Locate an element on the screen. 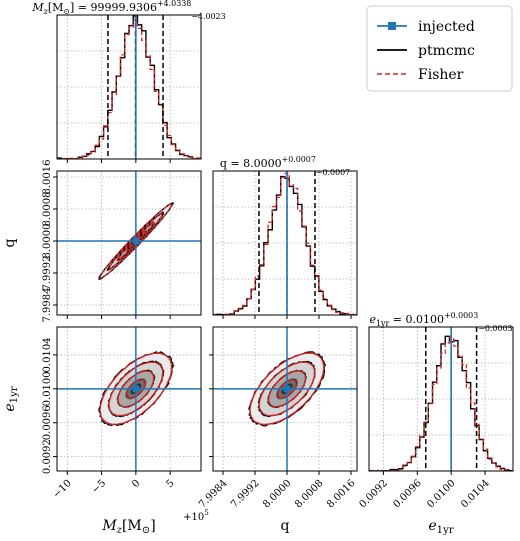 Image resolution: width=520 pixels, height=541 pixels. x-tick-label: 0 is located at coordinates (136, 484).